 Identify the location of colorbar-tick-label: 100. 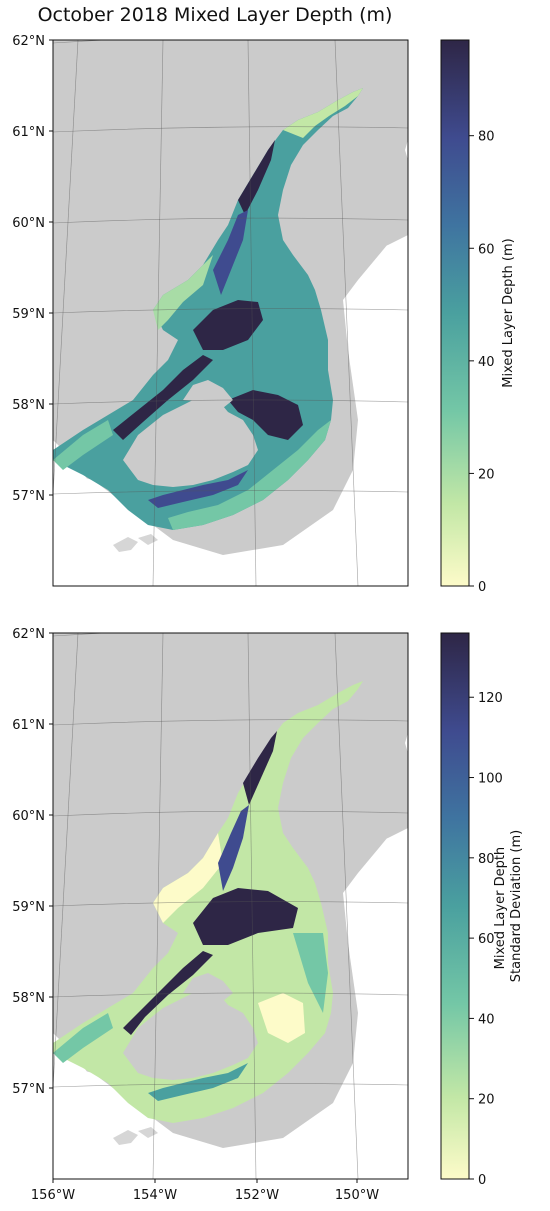
(490, 779).